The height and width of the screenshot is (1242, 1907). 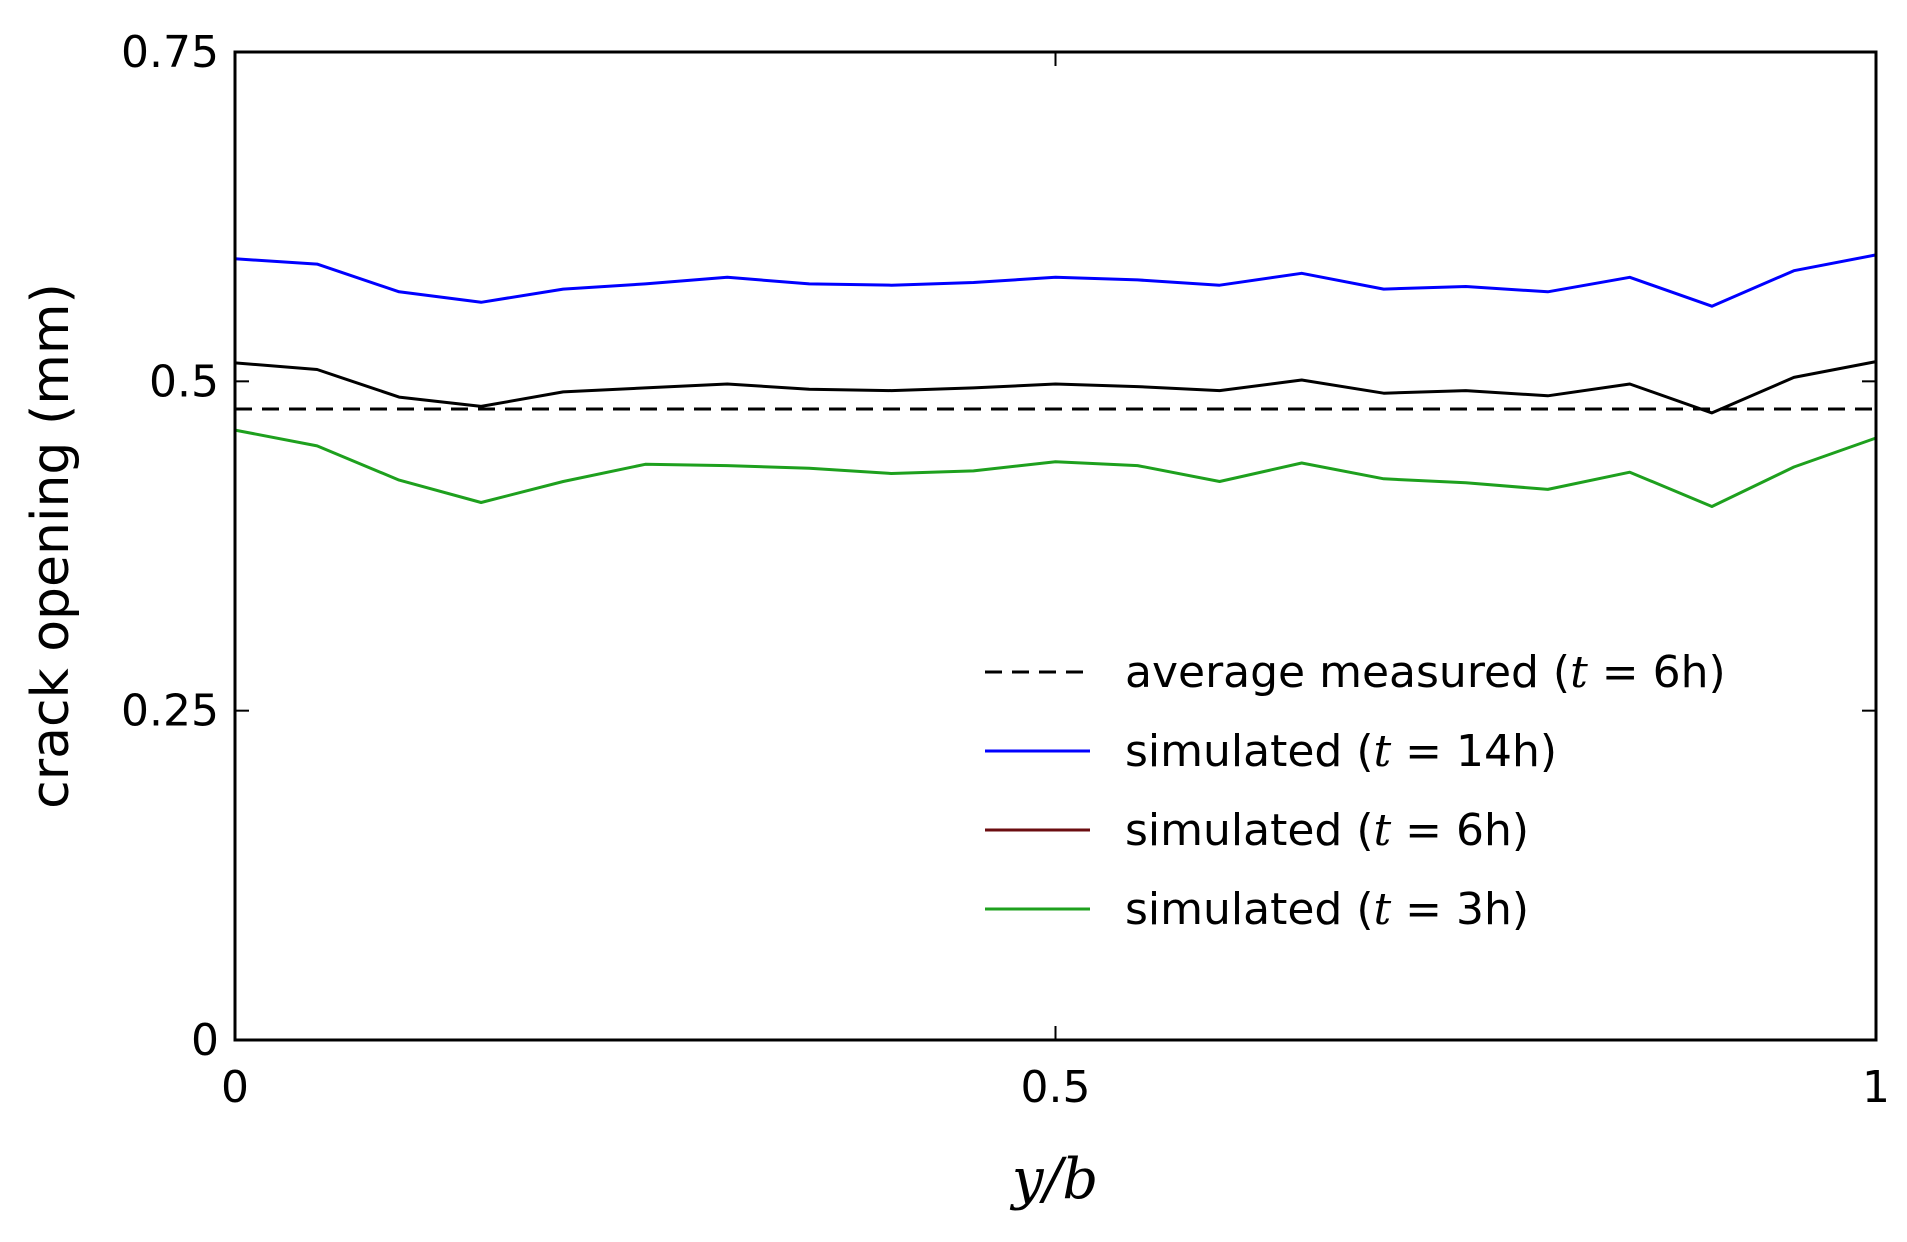 I want to click on x-tick-label: 0, so click(x=235, y=1087).